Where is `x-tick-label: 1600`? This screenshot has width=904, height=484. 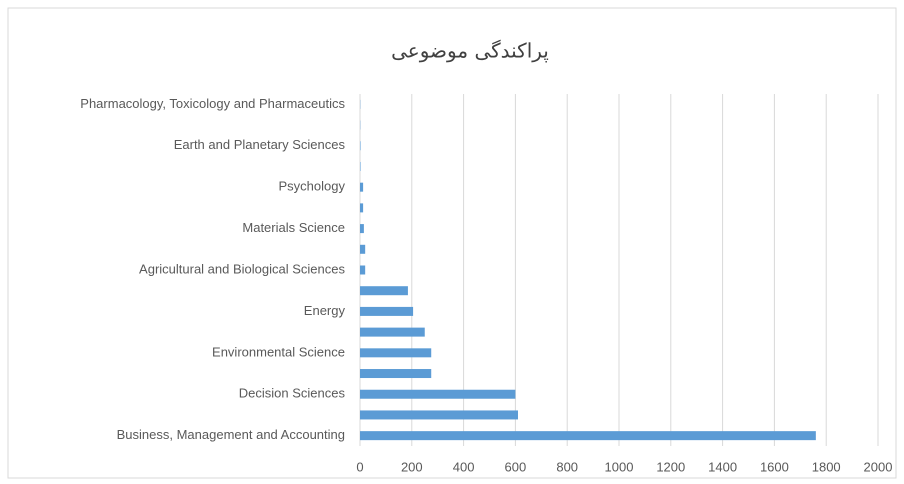 x-tick-label: 1600 is located at coordinates (774, 466).